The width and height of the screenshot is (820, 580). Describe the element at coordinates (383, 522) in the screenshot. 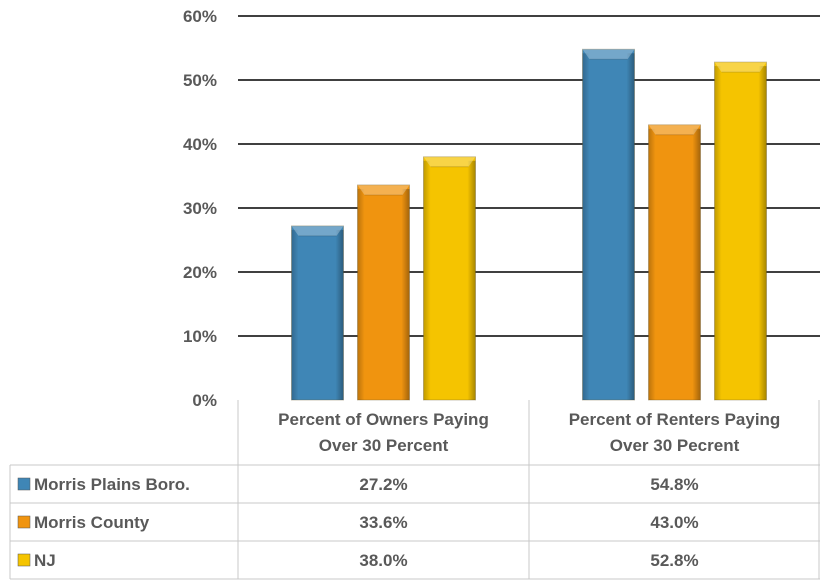

I see `data-label: 33.6%` at that location.